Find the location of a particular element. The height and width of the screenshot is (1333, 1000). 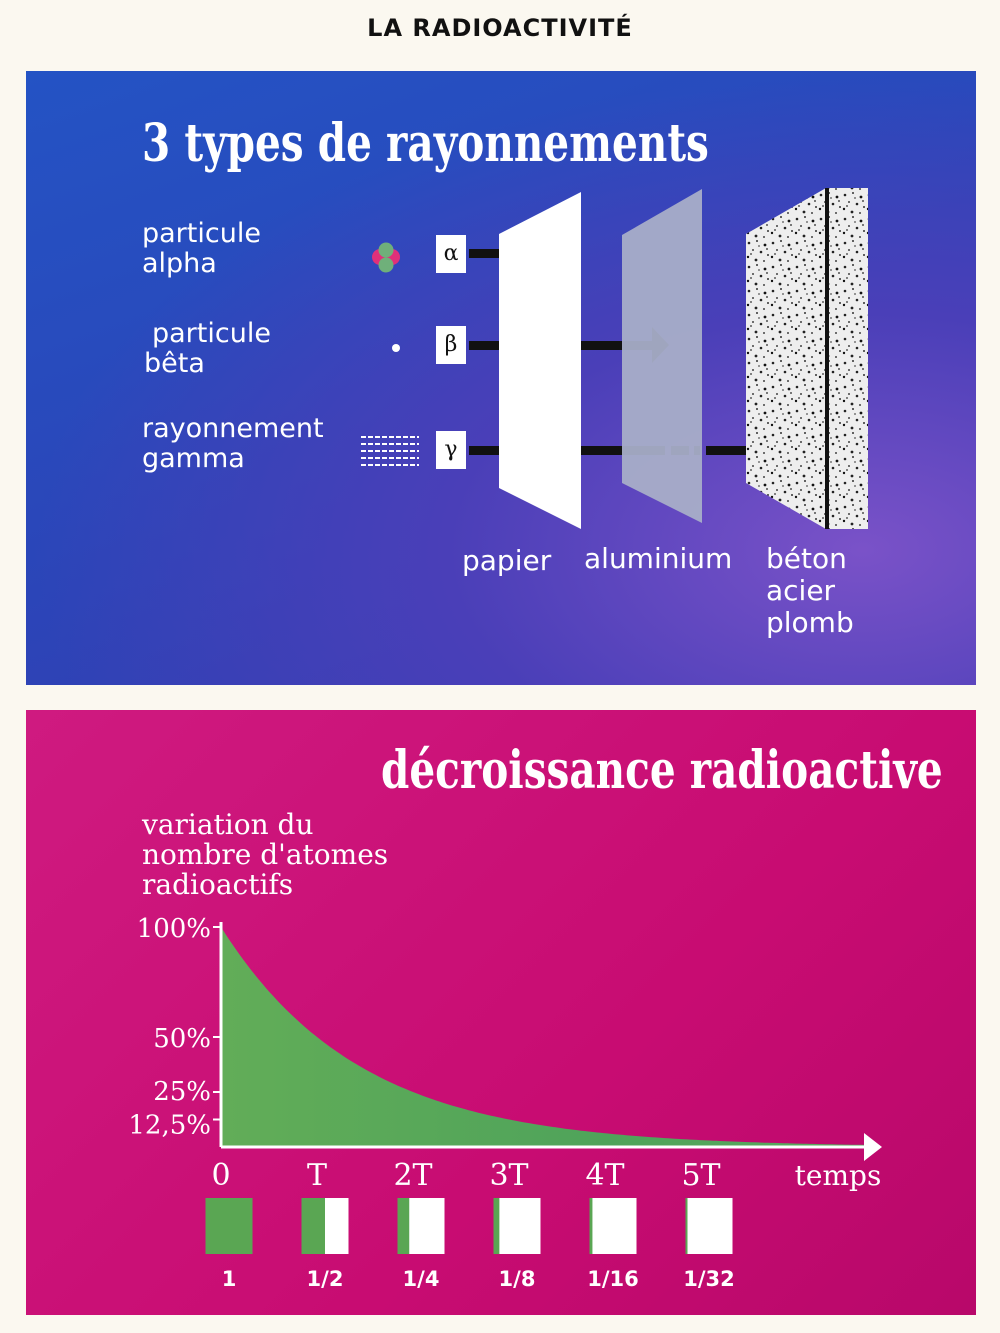

x-tick-label: 0 is located at coordinates (220, 1175).